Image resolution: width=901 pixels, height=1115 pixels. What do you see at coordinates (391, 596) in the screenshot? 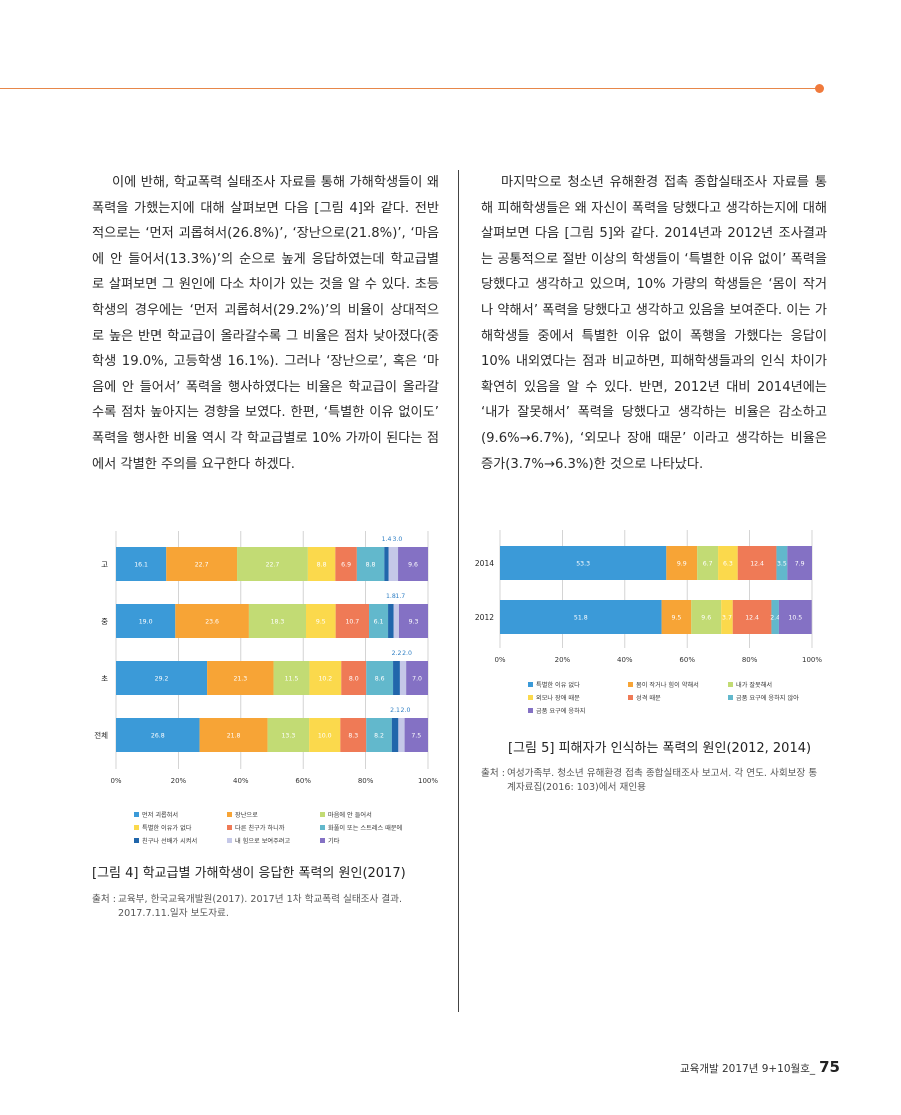
I see `data-label-above: 1.8` at bounding box center [391, 596].